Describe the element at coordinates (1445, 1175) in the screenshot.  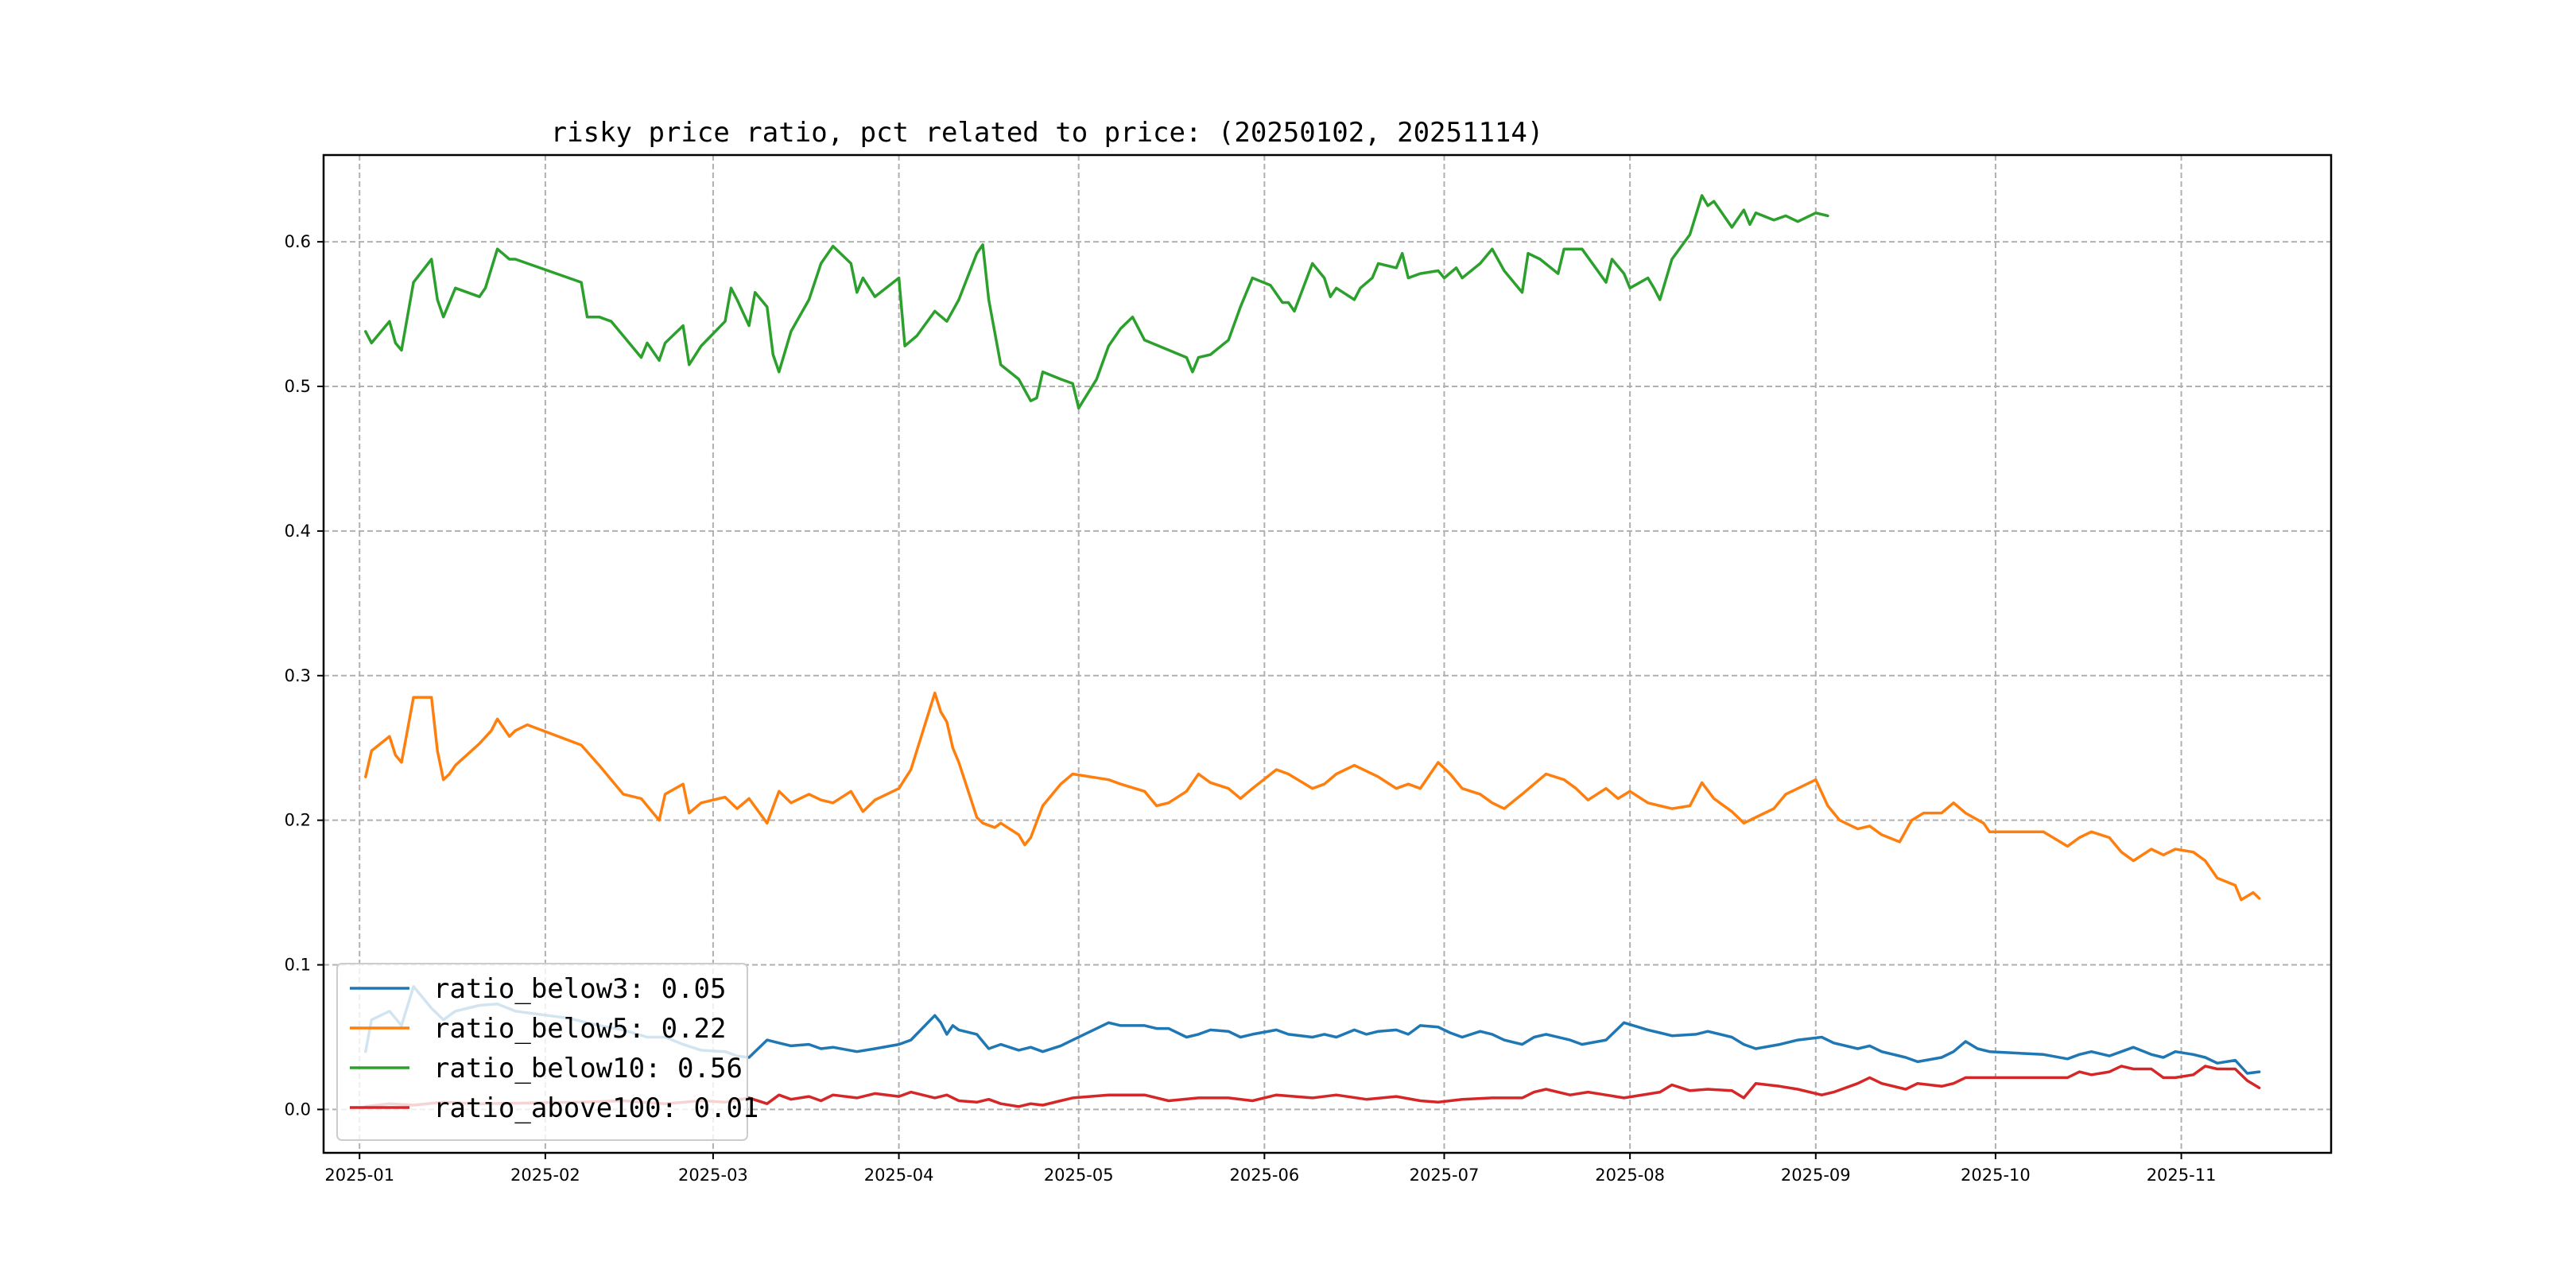
I see `x-tick-label: 2025-07` at that location.